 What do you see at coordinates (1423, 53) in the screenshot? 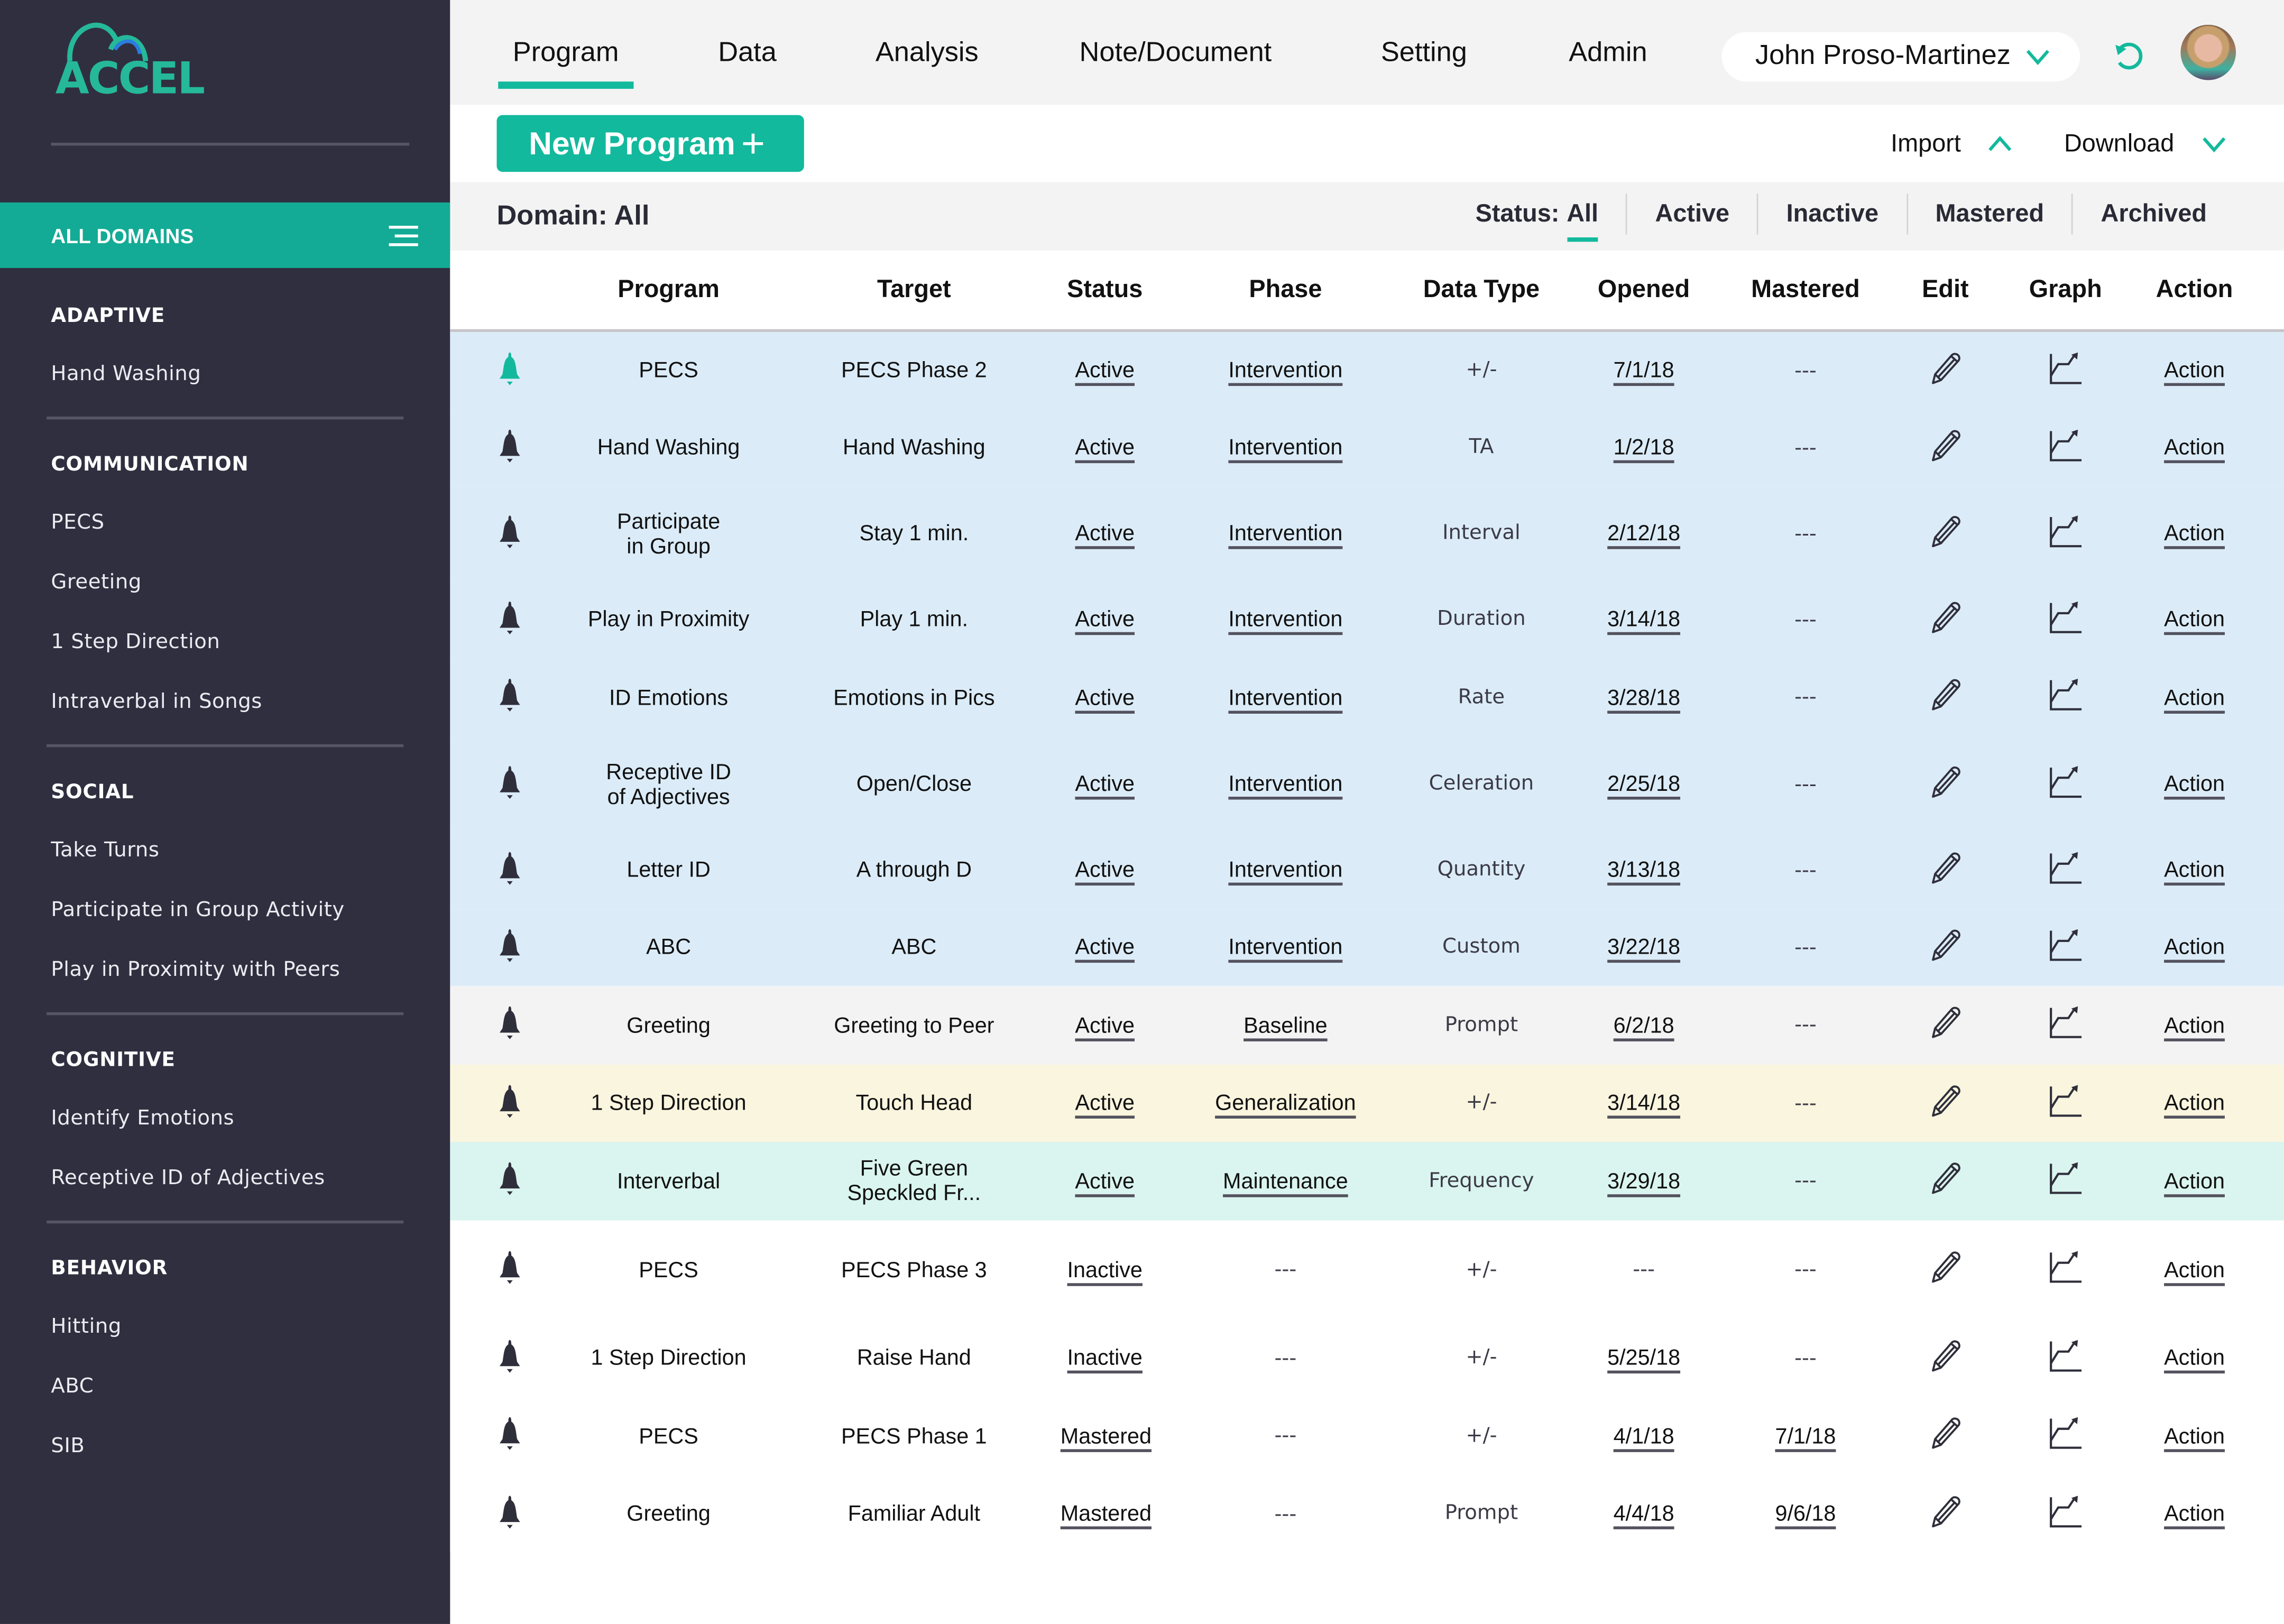
I see `tab-setting: Setting` at bounding box center [1423, 53].